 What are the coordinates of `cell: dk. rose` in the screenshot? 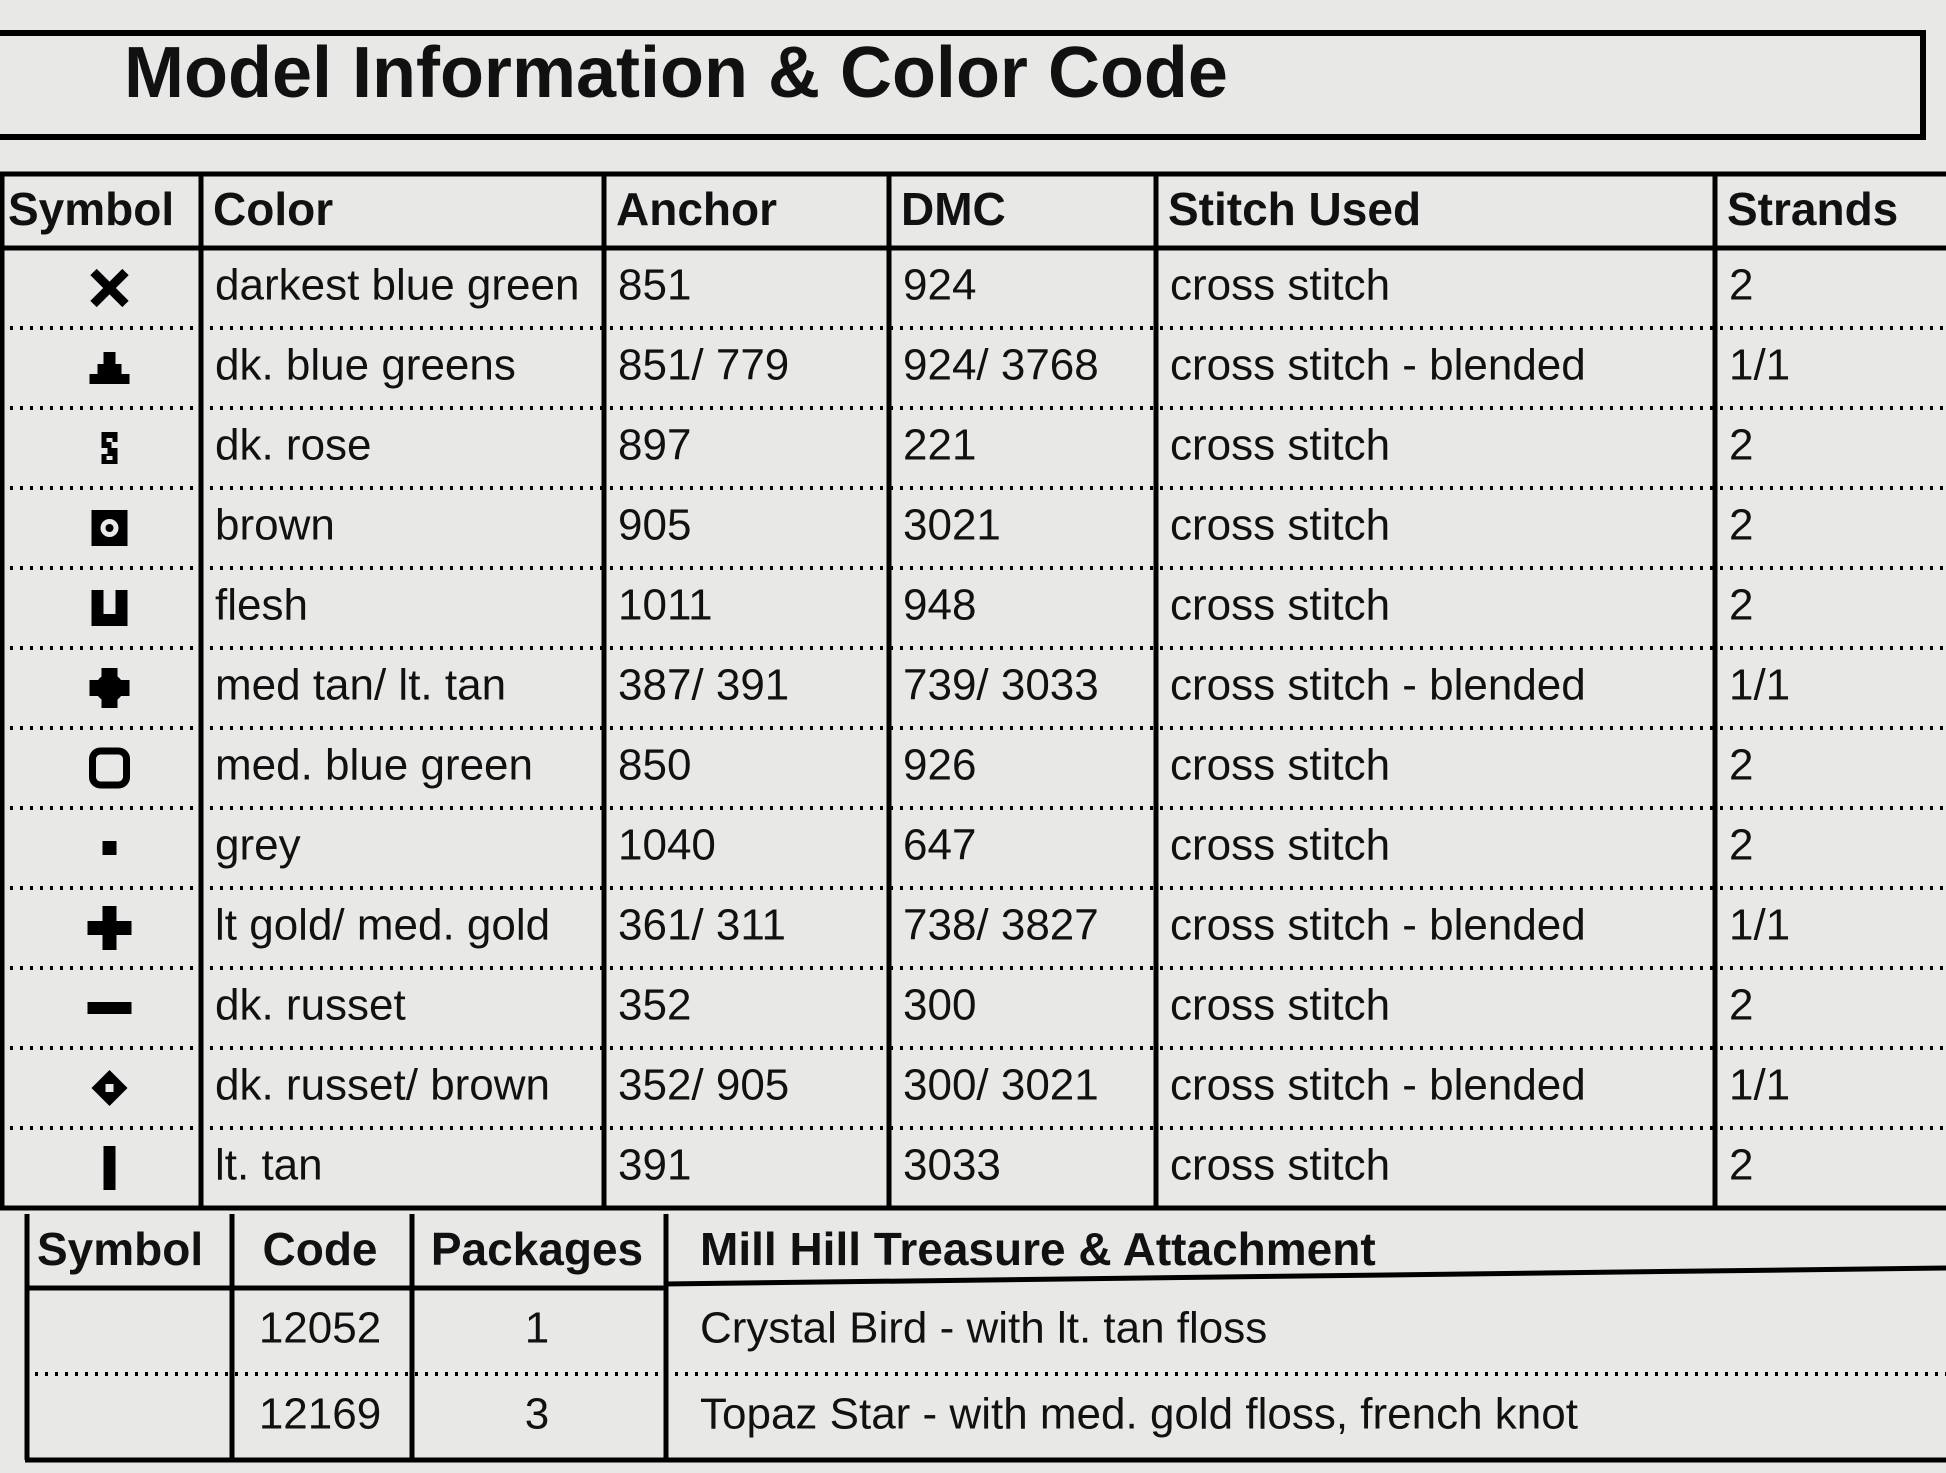 It's located at (293, 445).